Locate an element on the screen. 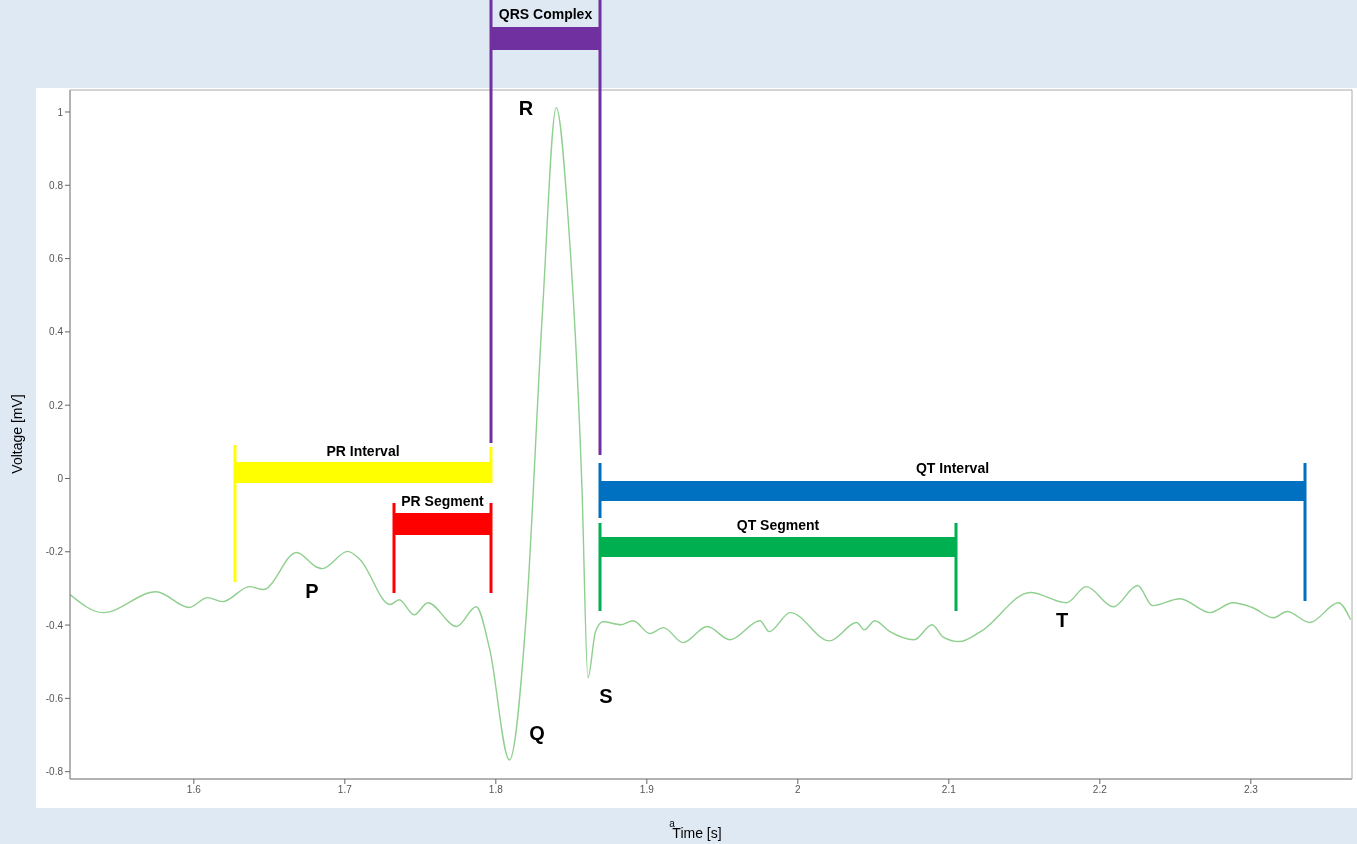 The height and width of the screenshot is (844, 1357). annotation: Q is located at coordinates (537, 733).